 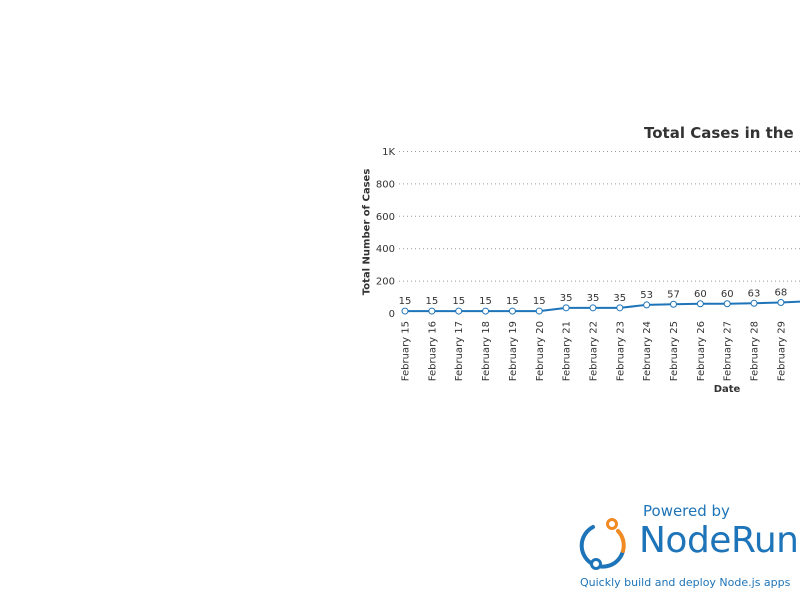 What do you see at coordinates (385, 184) in the screenshot?
I see `y-tick-label: 800` at bounding box center [385, 184].